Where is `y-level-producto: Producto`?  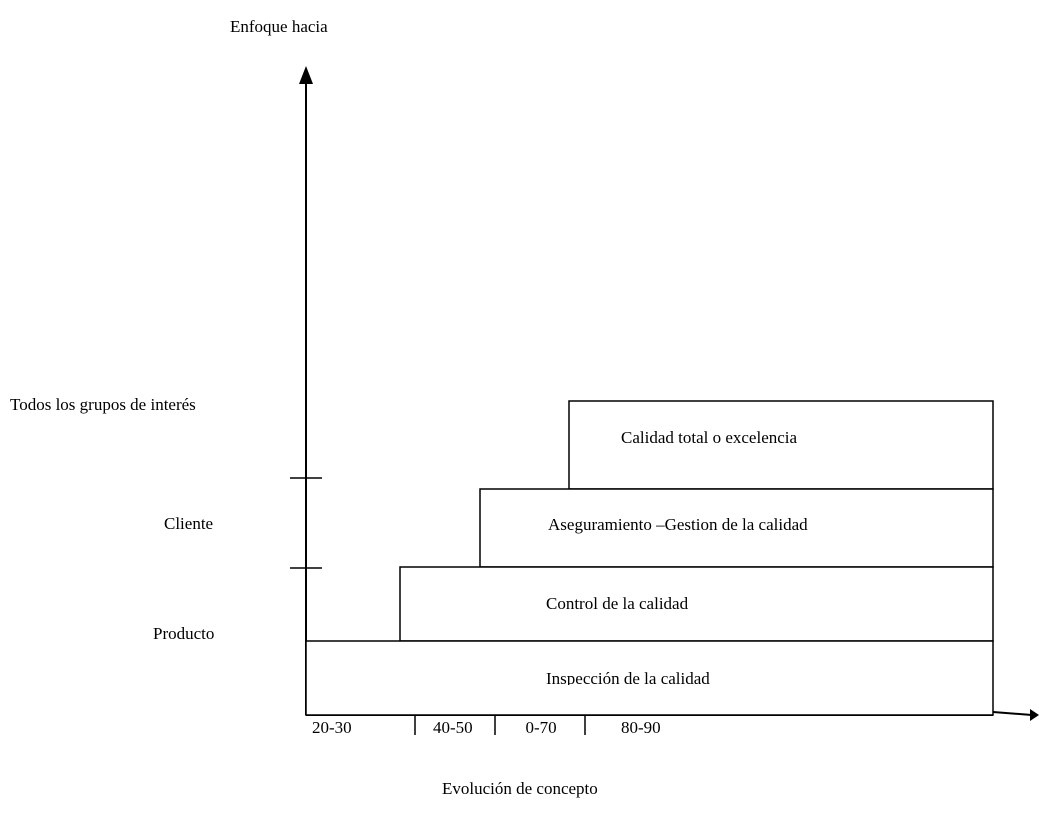 y-level-producto: Producto is located at coordinates (184, 633).